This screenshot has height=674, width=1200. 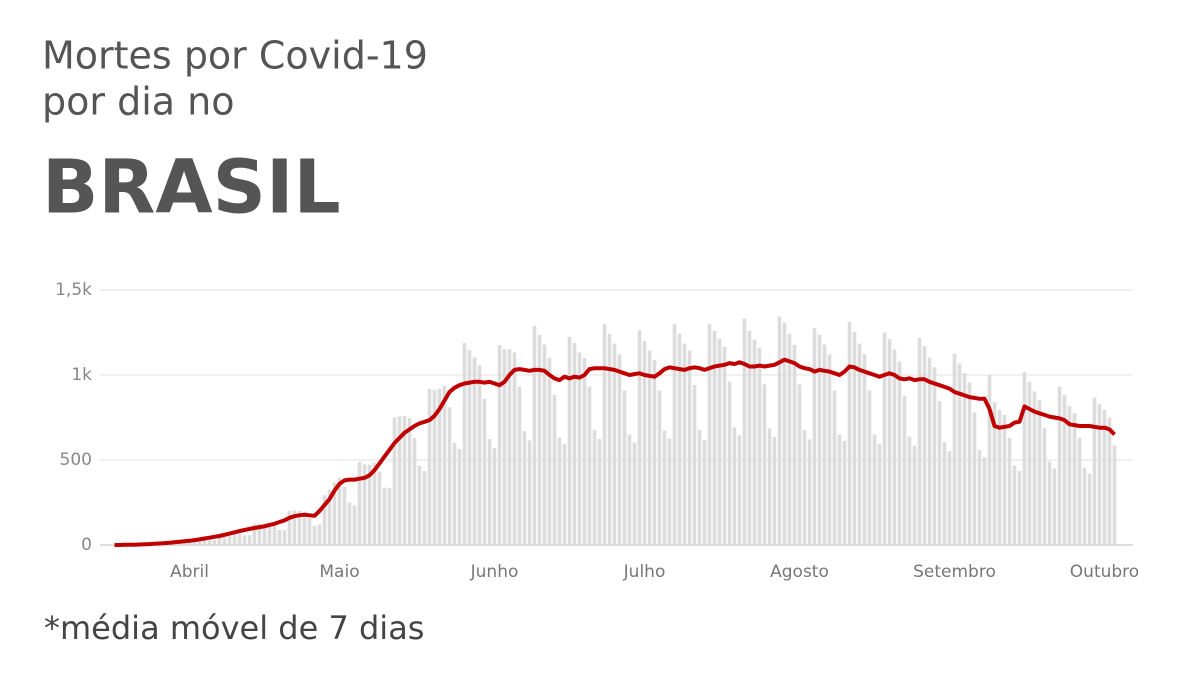 What do you see at coordinates (494, 572) in the screenshot?
I see `x-tick-label: Junho` at bounding box center [494, 572].